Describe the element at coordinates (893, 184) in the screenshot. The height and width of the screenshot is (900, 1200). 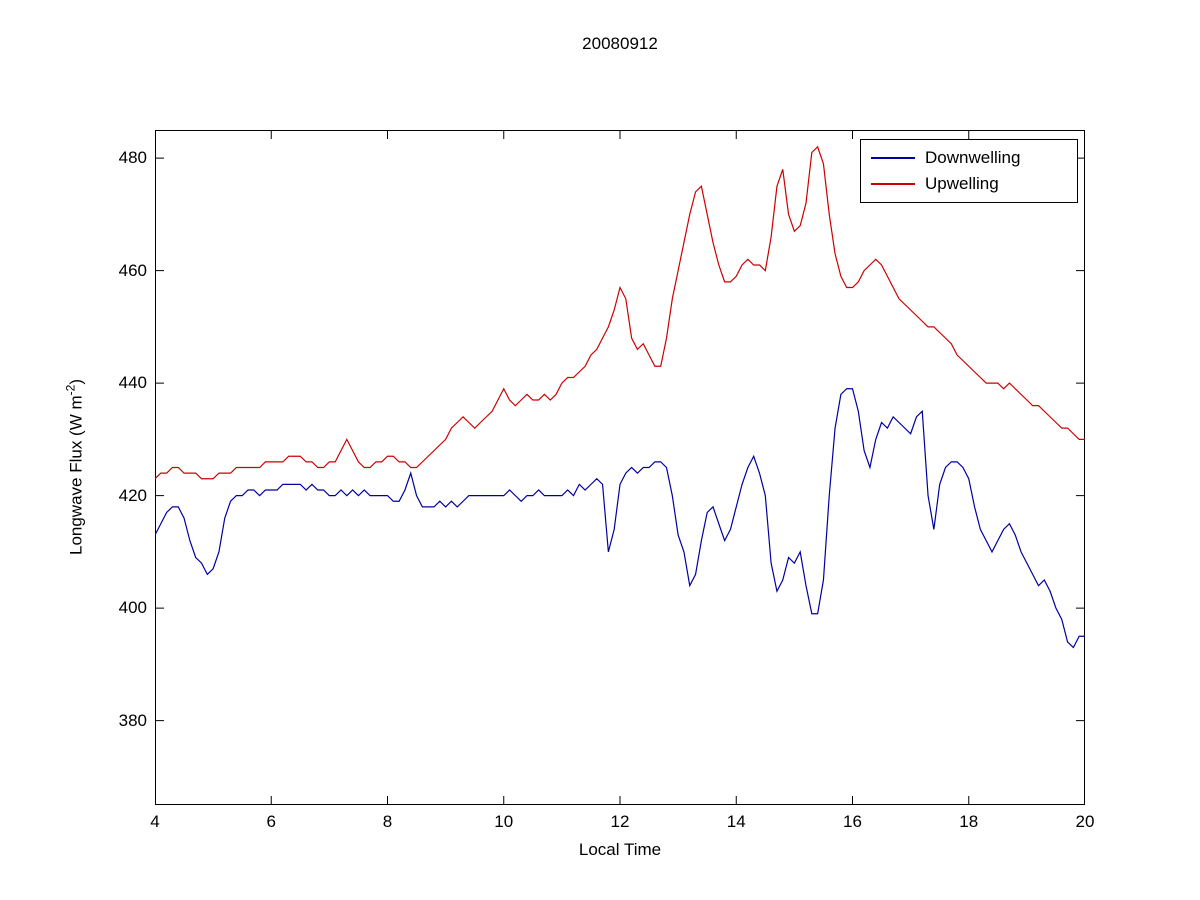
I see `upwelling-line-sample` at that location.